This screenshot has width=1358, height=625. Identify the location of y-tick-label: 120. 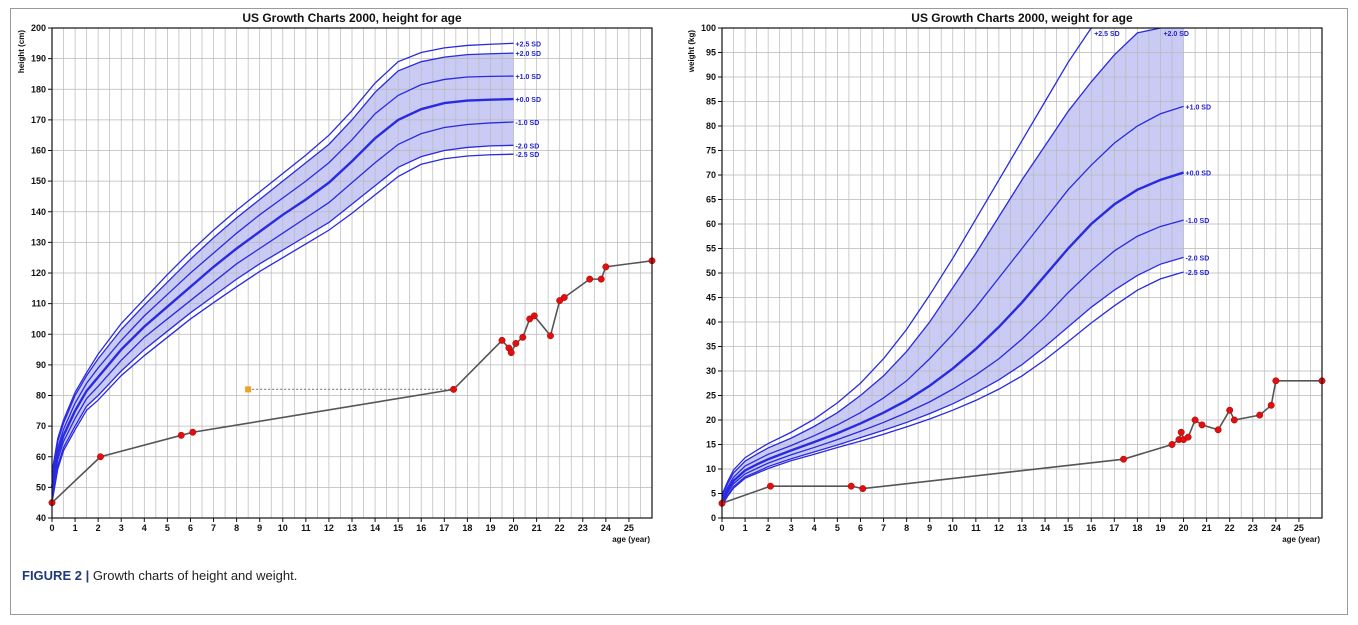
(38, 273).